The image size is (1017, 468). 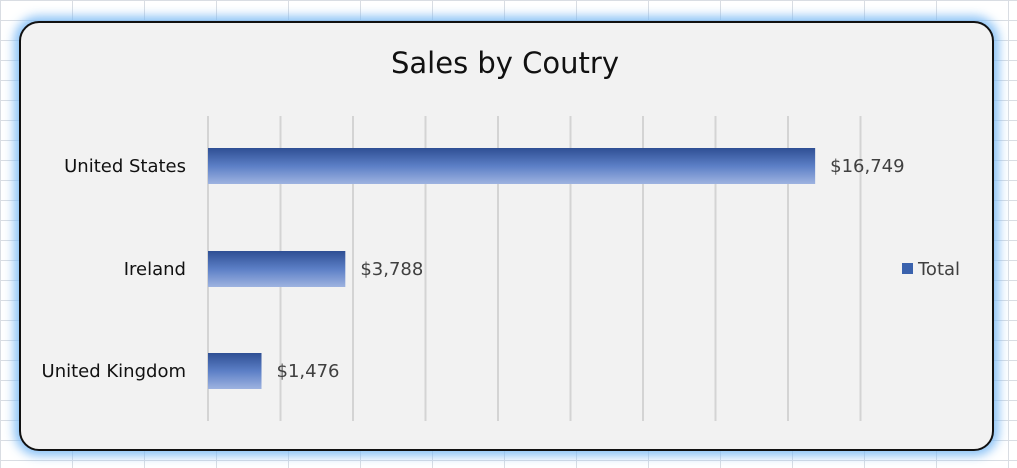 What do you see at coordinates (125, 166) in the screenshot?
I see `category-label: United States` at bounding box center [125, 166].